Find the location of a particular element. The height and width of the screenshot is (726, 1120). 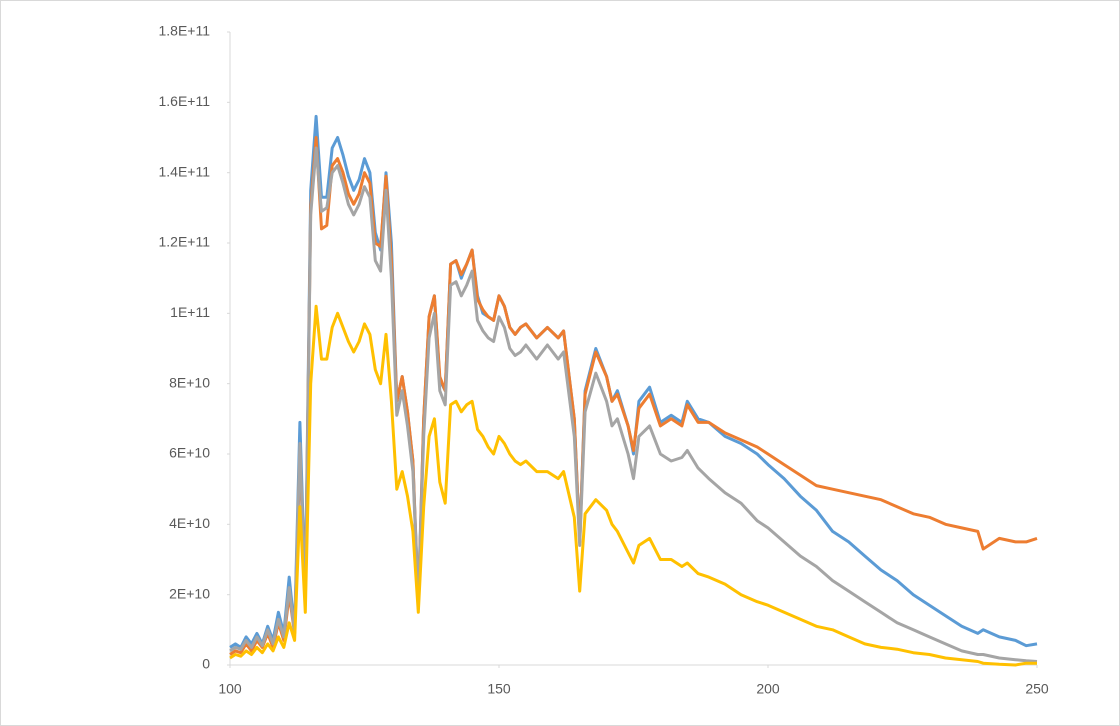

y-tick-label: 1.6E+11 is located at coordinates (184, 101).